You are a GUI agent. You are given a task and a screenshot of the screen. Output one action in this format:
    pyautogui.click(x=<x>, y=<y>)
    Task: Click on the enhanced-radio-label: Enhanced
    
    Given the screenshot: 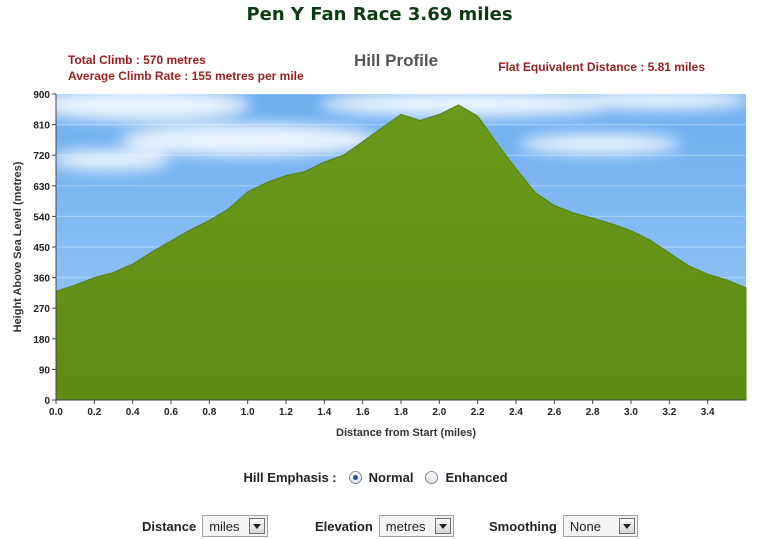 What is the action you would take?
    pyautogui.click(x=476, y=477)
    